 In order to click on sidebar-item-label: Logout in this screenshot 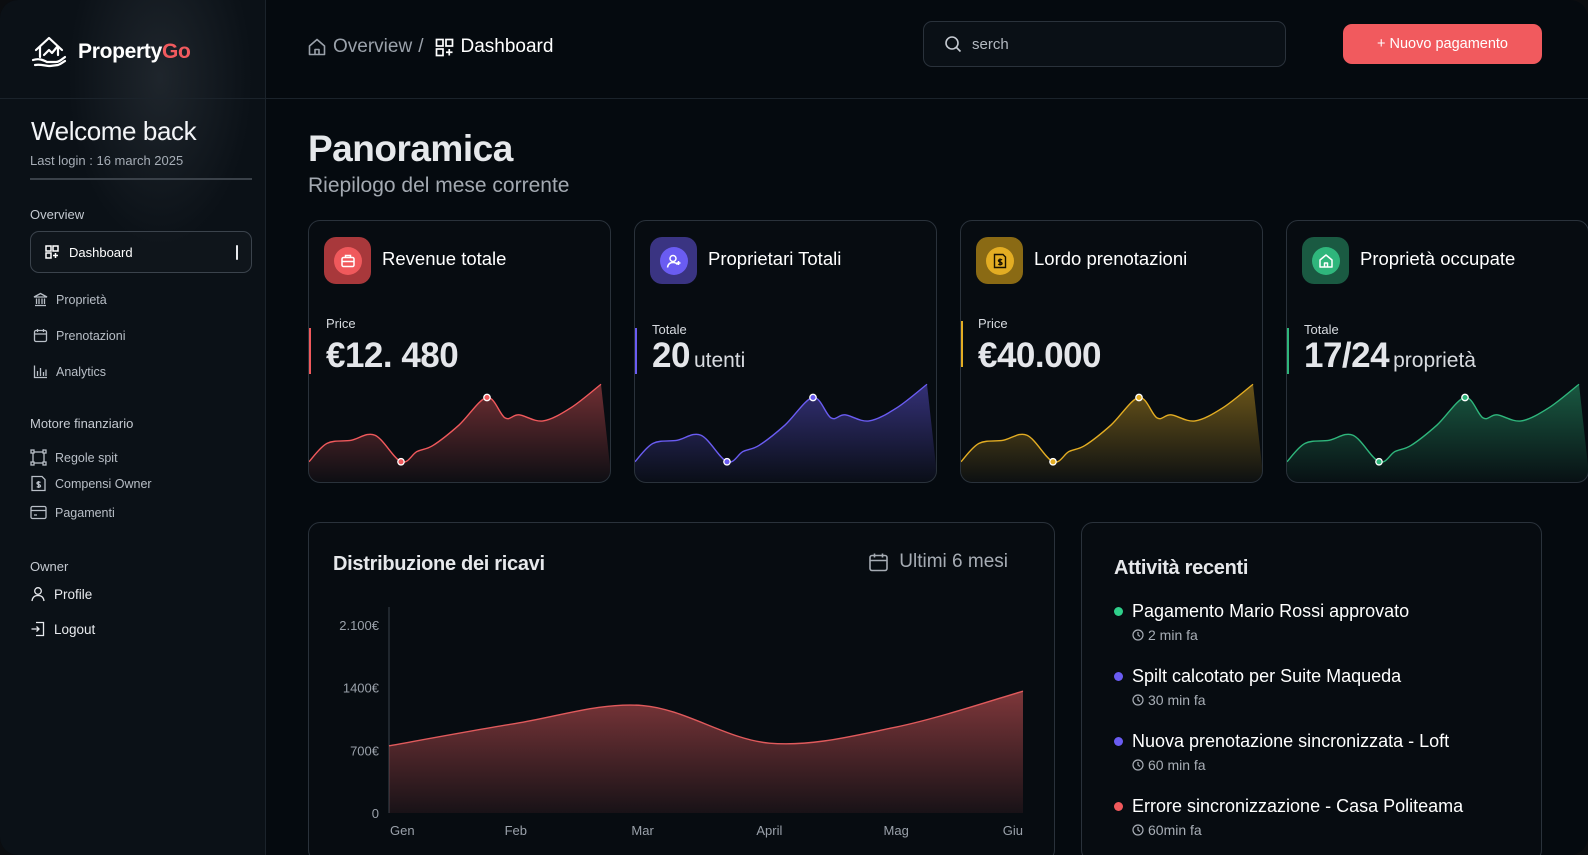, I will do `click(75, 629)`.